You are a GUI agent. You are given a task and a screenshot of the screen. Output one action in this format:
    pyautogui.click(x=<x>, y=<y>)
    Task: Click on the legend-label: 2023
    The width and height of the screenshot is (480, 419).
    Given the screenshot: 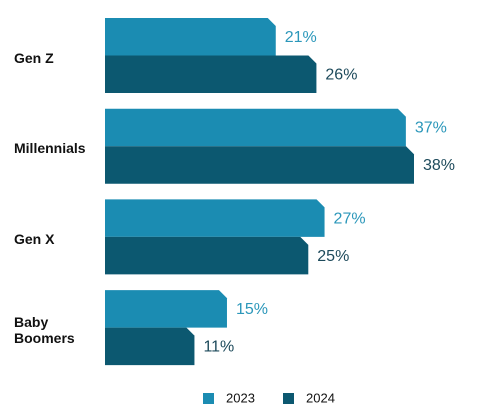 What is the action you would take?
    pyautogui.click(x=240, y=397)
    